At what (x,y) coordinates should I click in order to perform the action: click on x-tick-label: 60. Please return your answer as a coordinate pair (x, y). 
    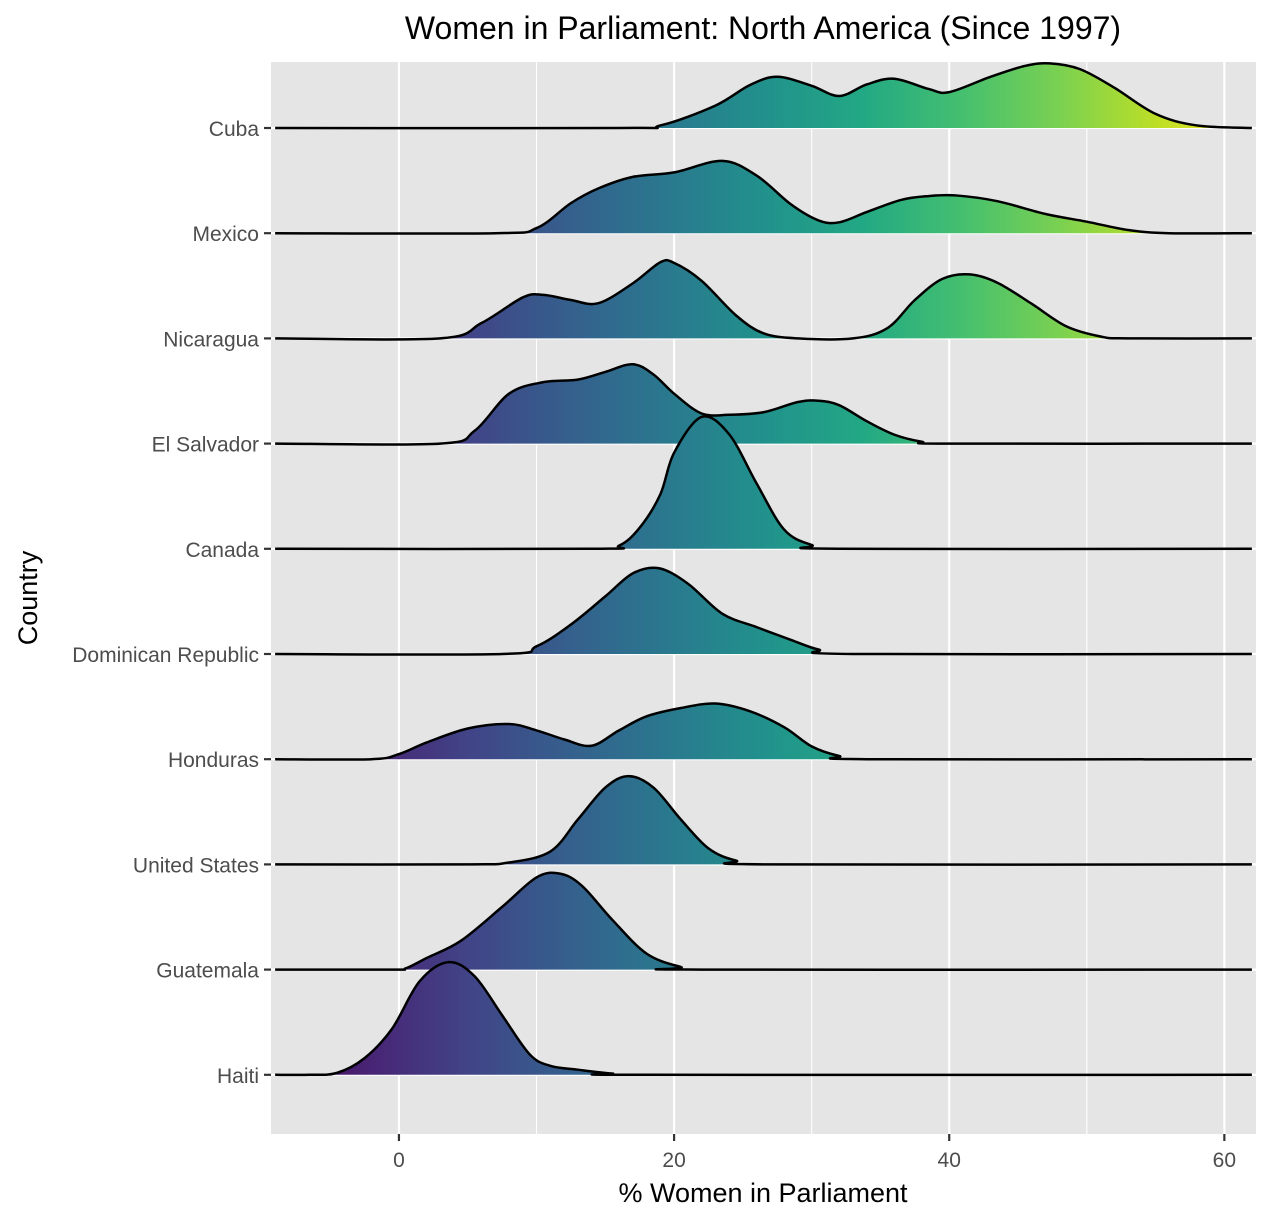
    Looking at the image, I should click on (1224, 1160).